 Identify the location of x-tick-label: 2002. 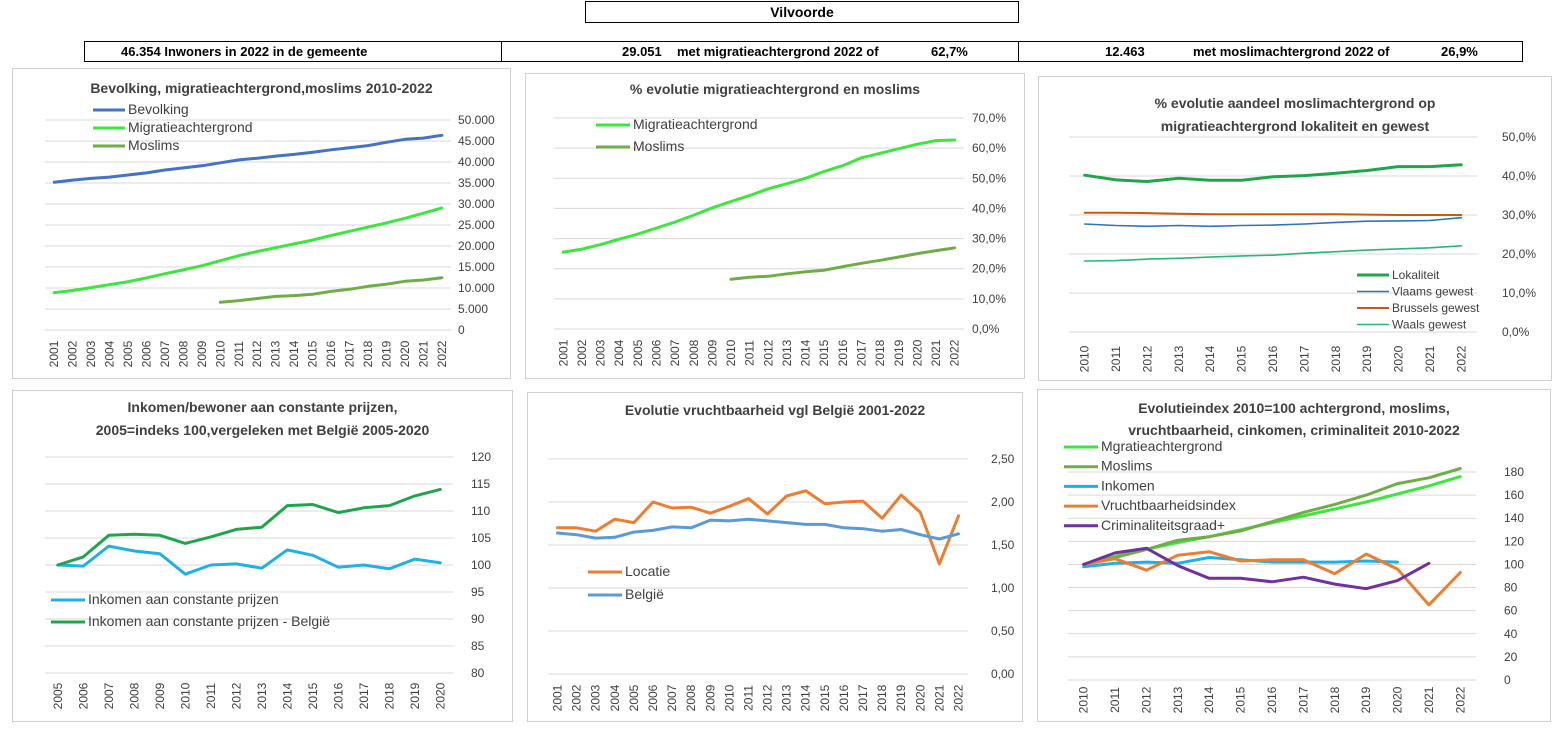
(582, 352).